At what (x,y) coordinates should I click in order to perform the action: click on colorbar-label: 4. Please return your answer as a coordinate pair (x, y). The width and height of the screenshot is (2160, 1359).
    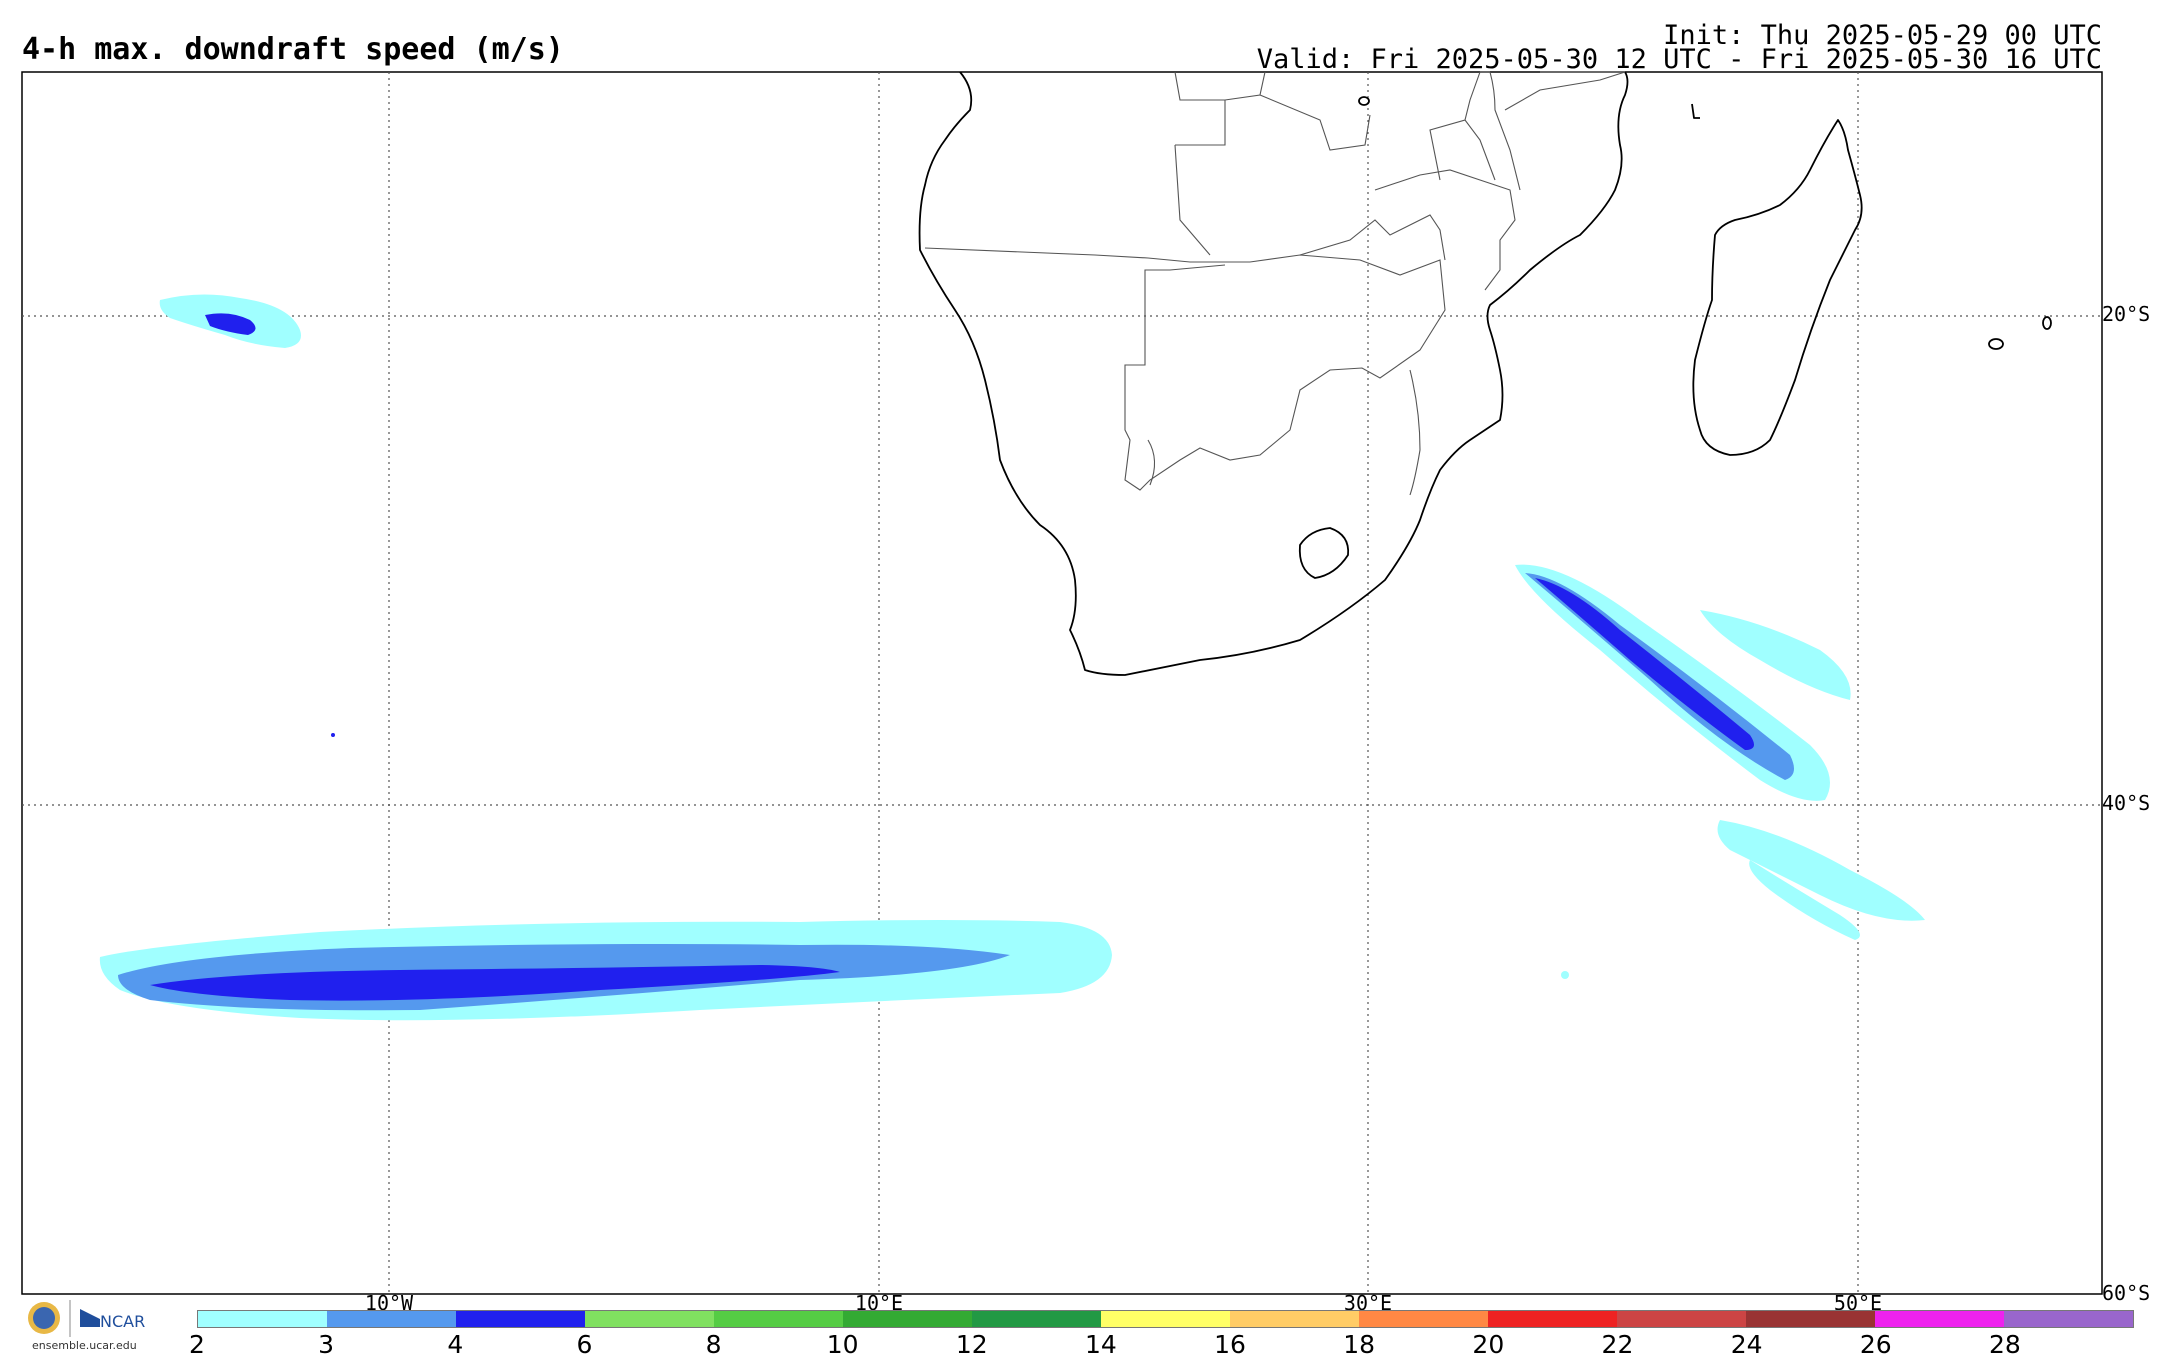
    Looking at the image, I should click on (455, 1344).